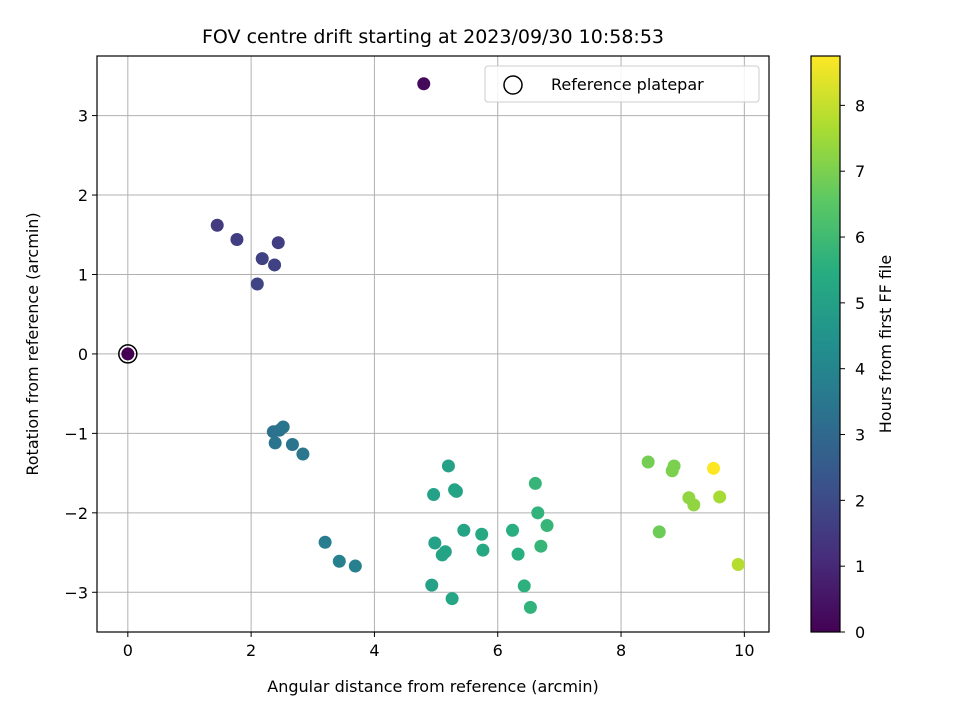  Describe the element at coordinates (374, 650) in the screenshot. I see `x-tick-label: 4` at that location.